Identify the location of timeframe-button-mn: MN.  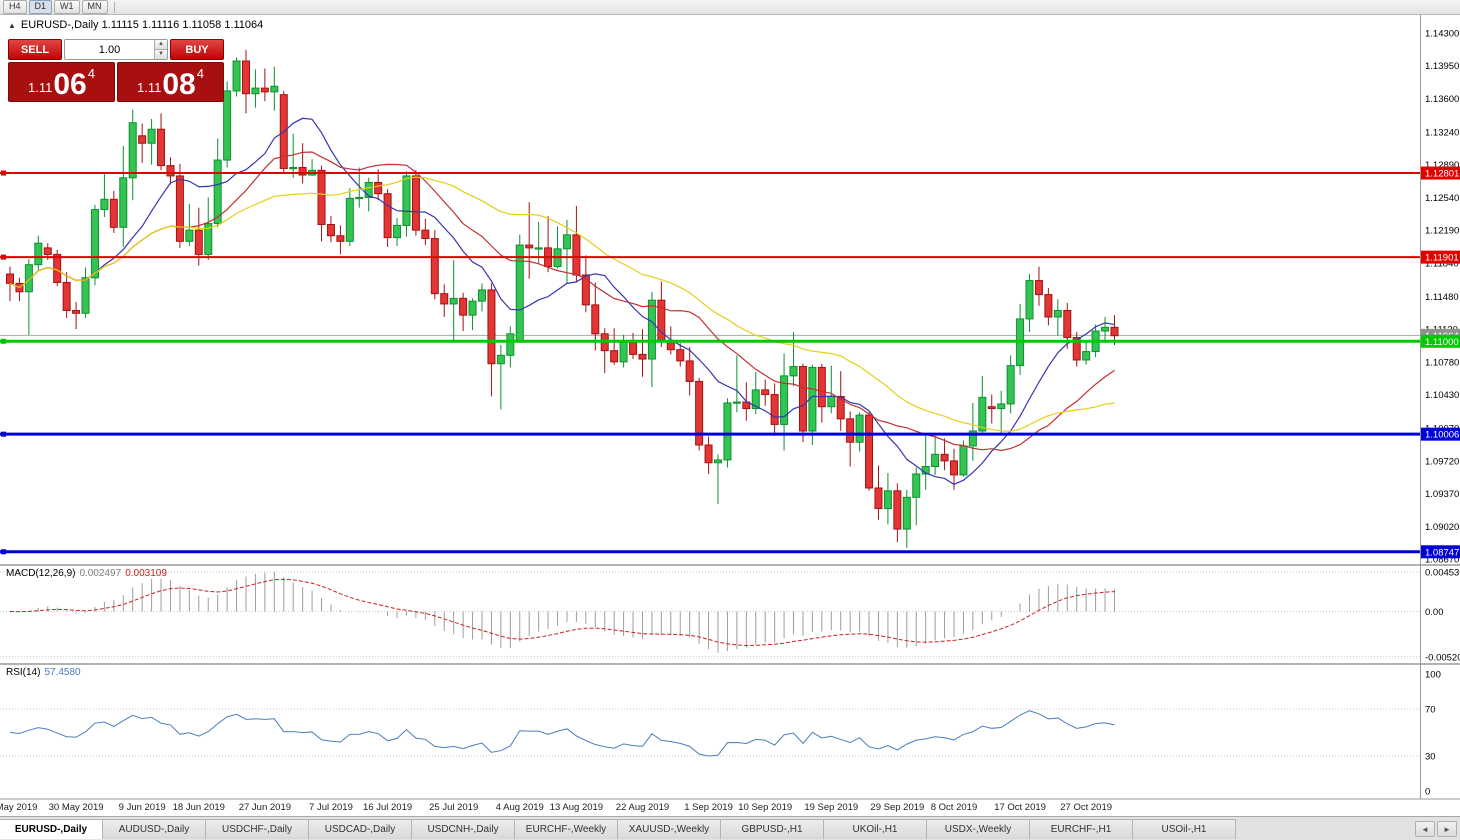
(94, 7).